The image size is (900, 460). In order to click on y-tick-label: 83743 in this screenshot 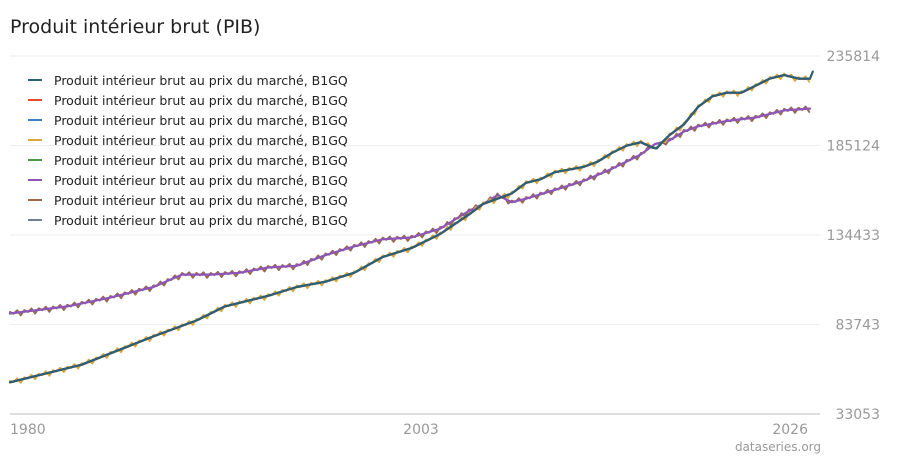, I will do `click(857, 326)`.